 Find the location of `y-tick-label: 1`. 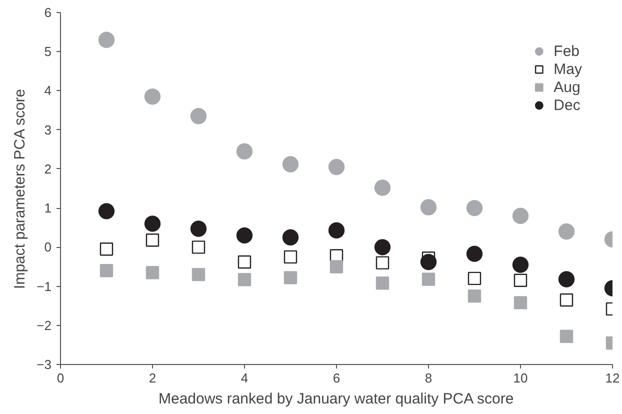

y-tick-label: 1 is located at coordinates (48, 208).